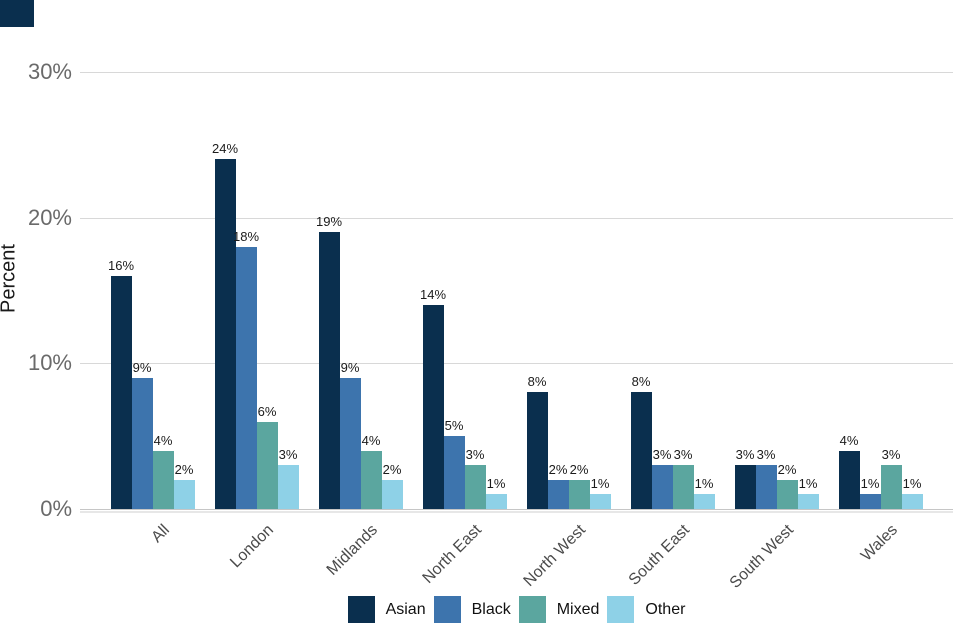 The image size is (960, 640). I want to click on legend-label: Asian, so click(405, 609).